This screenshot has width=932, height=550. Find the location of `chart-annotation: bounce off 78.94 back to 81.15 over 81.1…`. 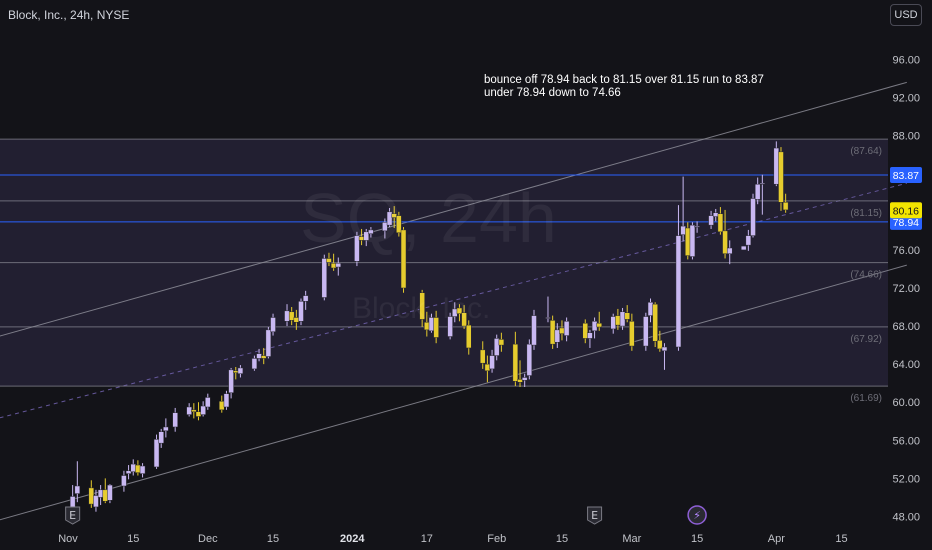

chart-annotation: bounce off 78.94 back to 81.15 over 81.1… is located at coordinates (624, 87).